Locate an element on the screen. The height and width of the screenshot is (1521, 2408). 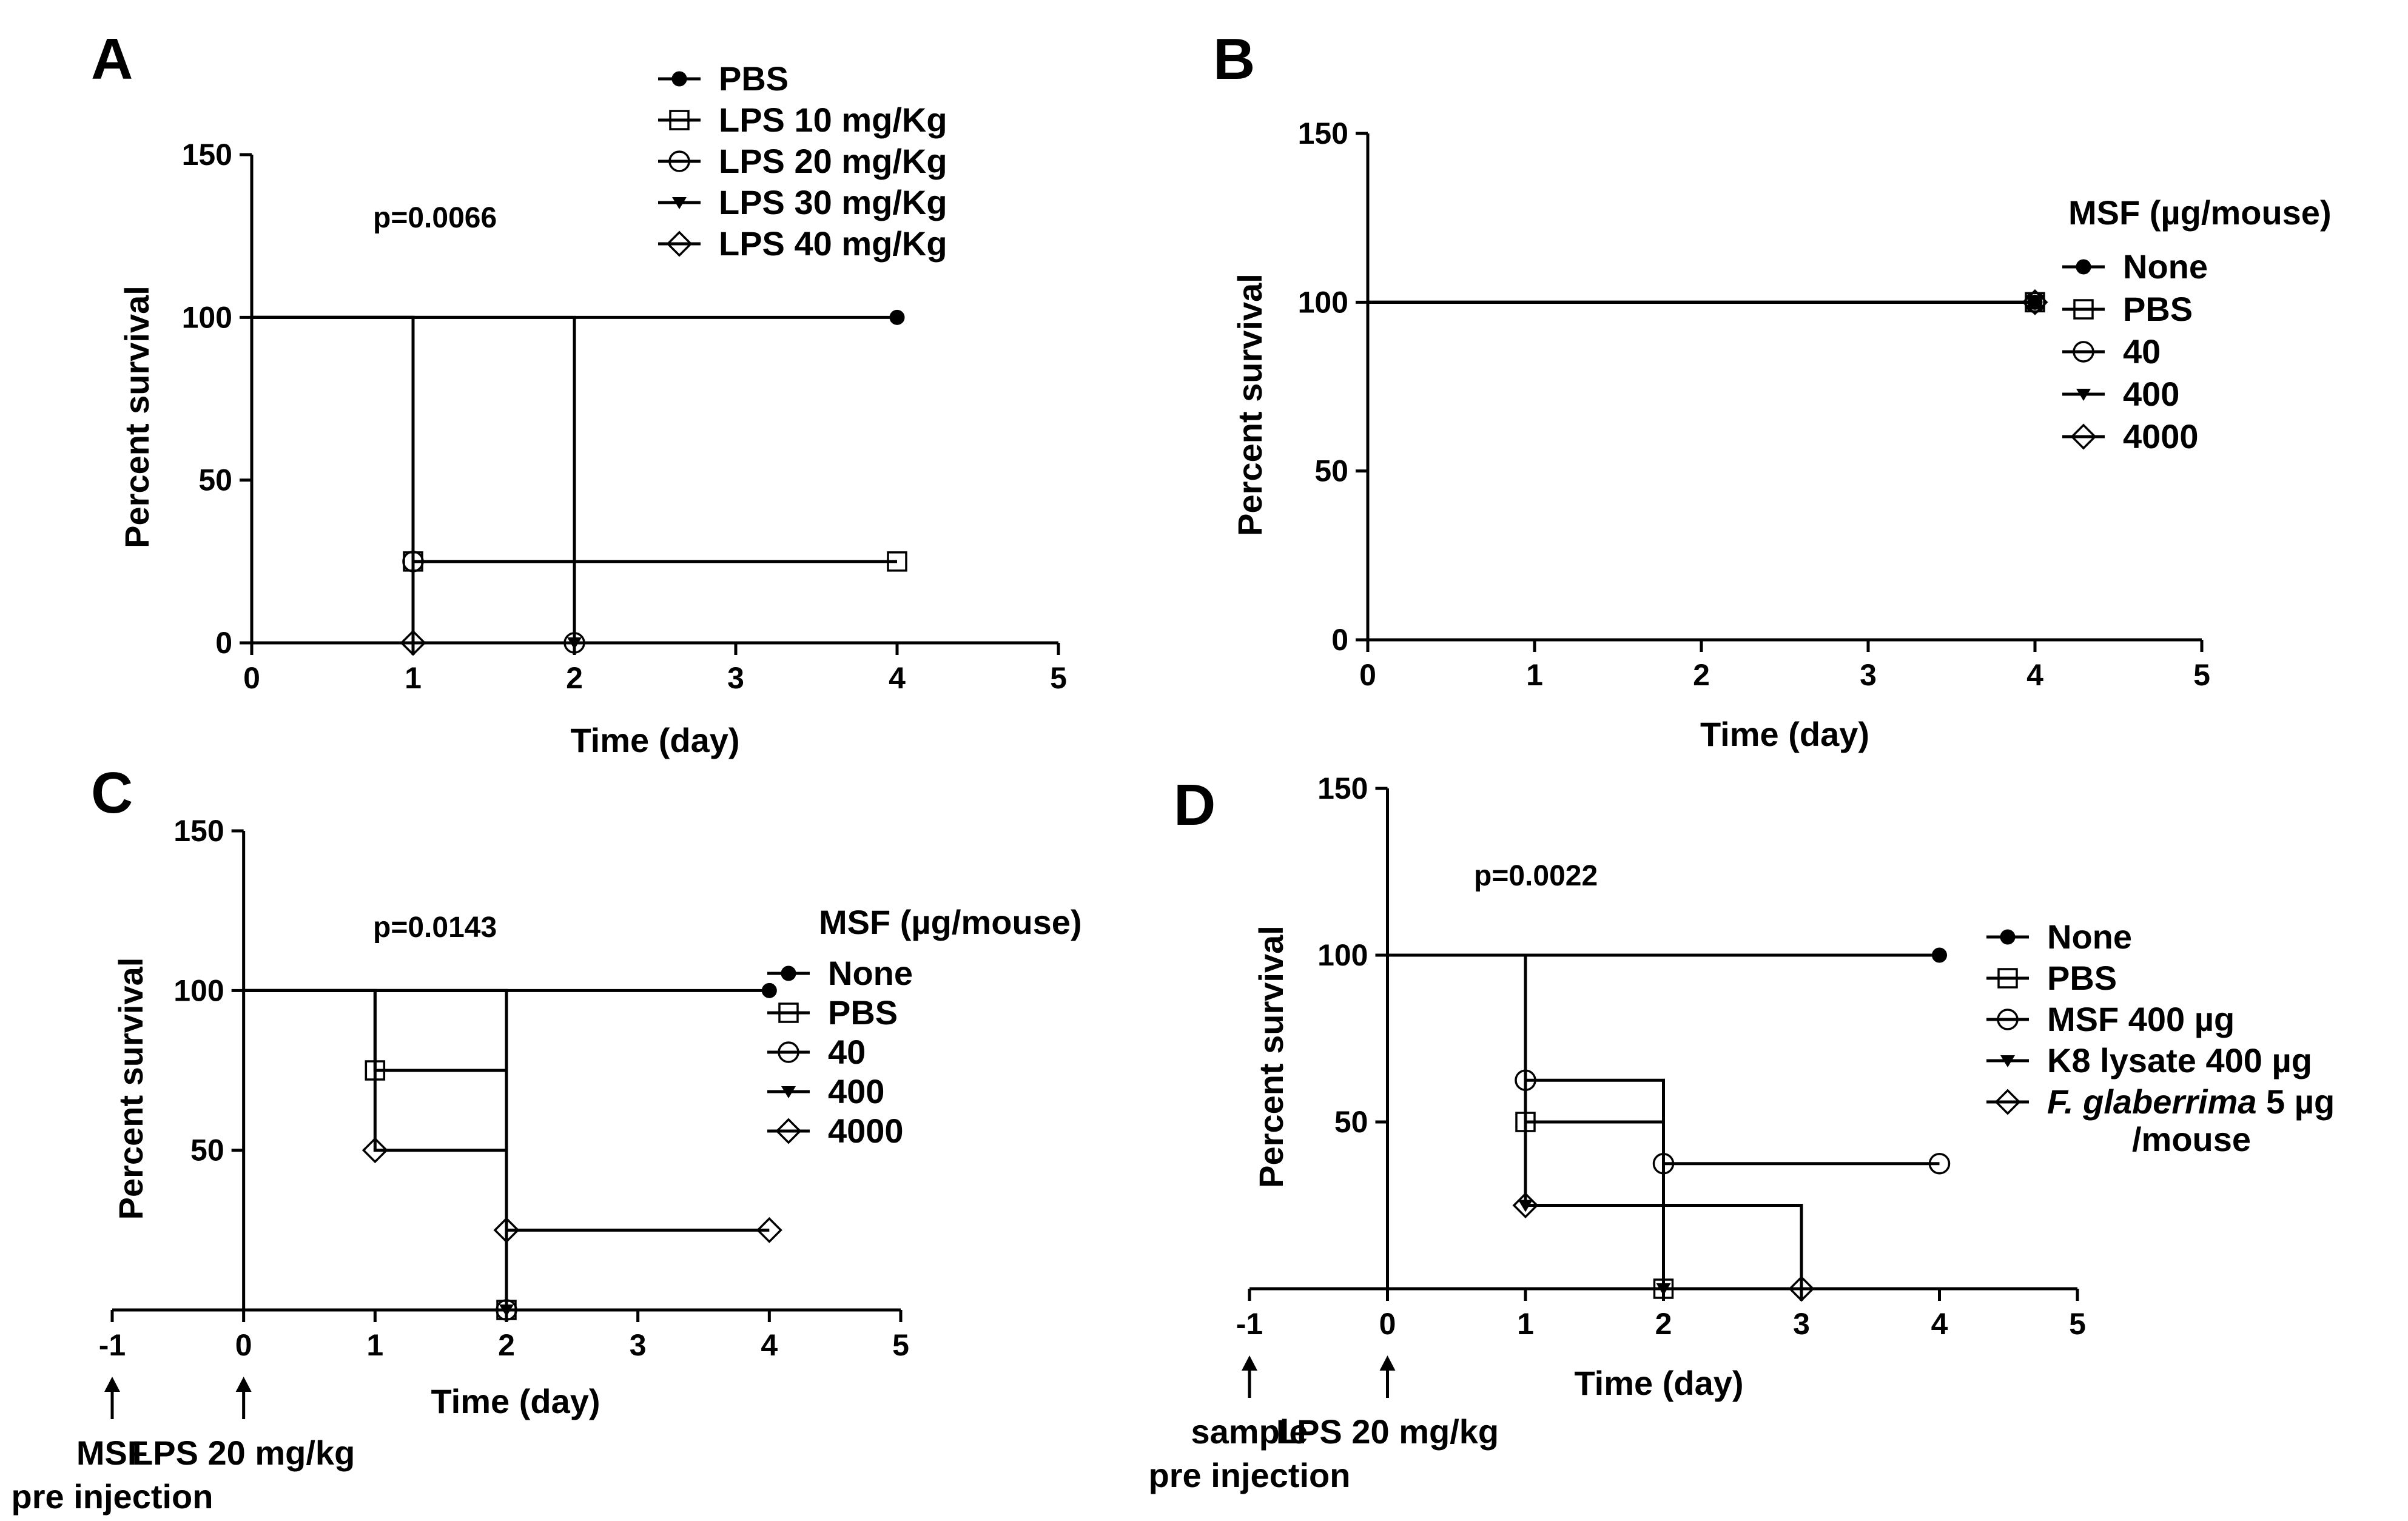
legend-item: None is located at coordinates (840, 973).